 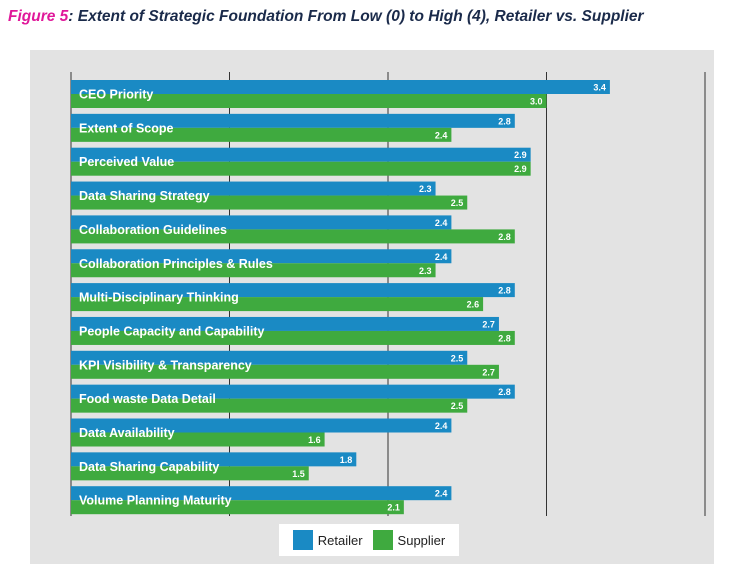 What do you see at coordinates (488, 324) in the screenshot?
I see `value-label-retailer-7: 2.7` at bounding box center [488, 324].